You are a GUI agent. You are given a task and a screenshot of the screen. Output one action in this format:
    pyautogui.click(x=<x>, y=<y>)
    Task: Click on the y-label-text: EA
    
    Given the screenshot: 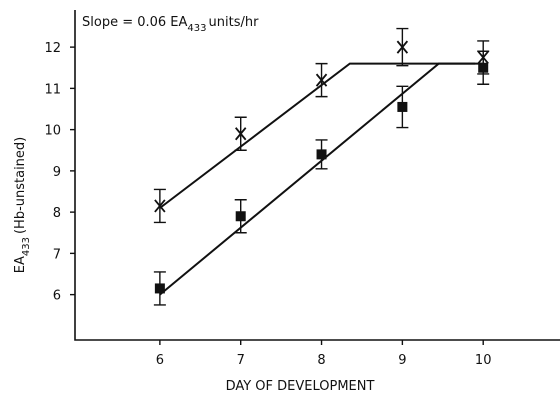 What is the action you would take?
    pyautogui.click(x=20, y=264)
    